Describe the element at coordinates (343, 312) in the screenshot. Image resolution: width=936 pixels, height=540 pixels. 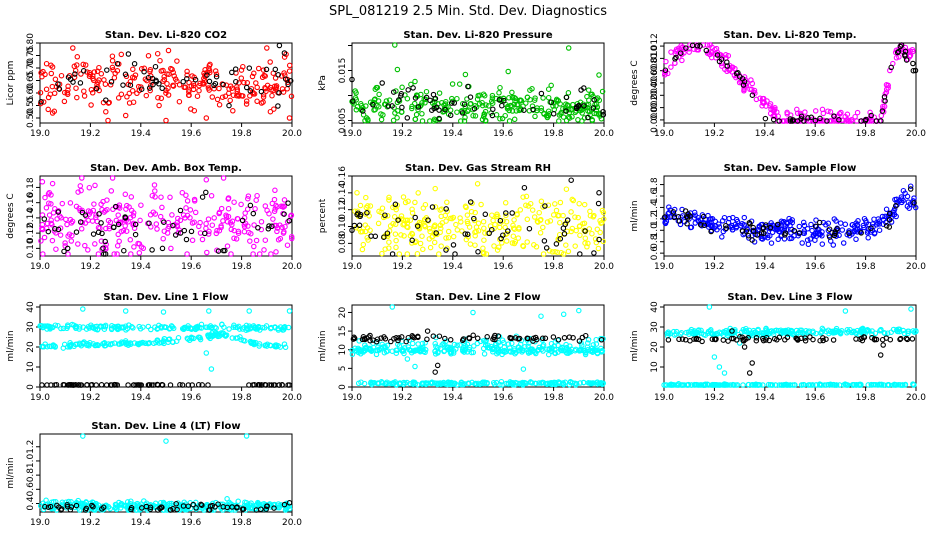
I see `y-tick-label: 20` at that location.